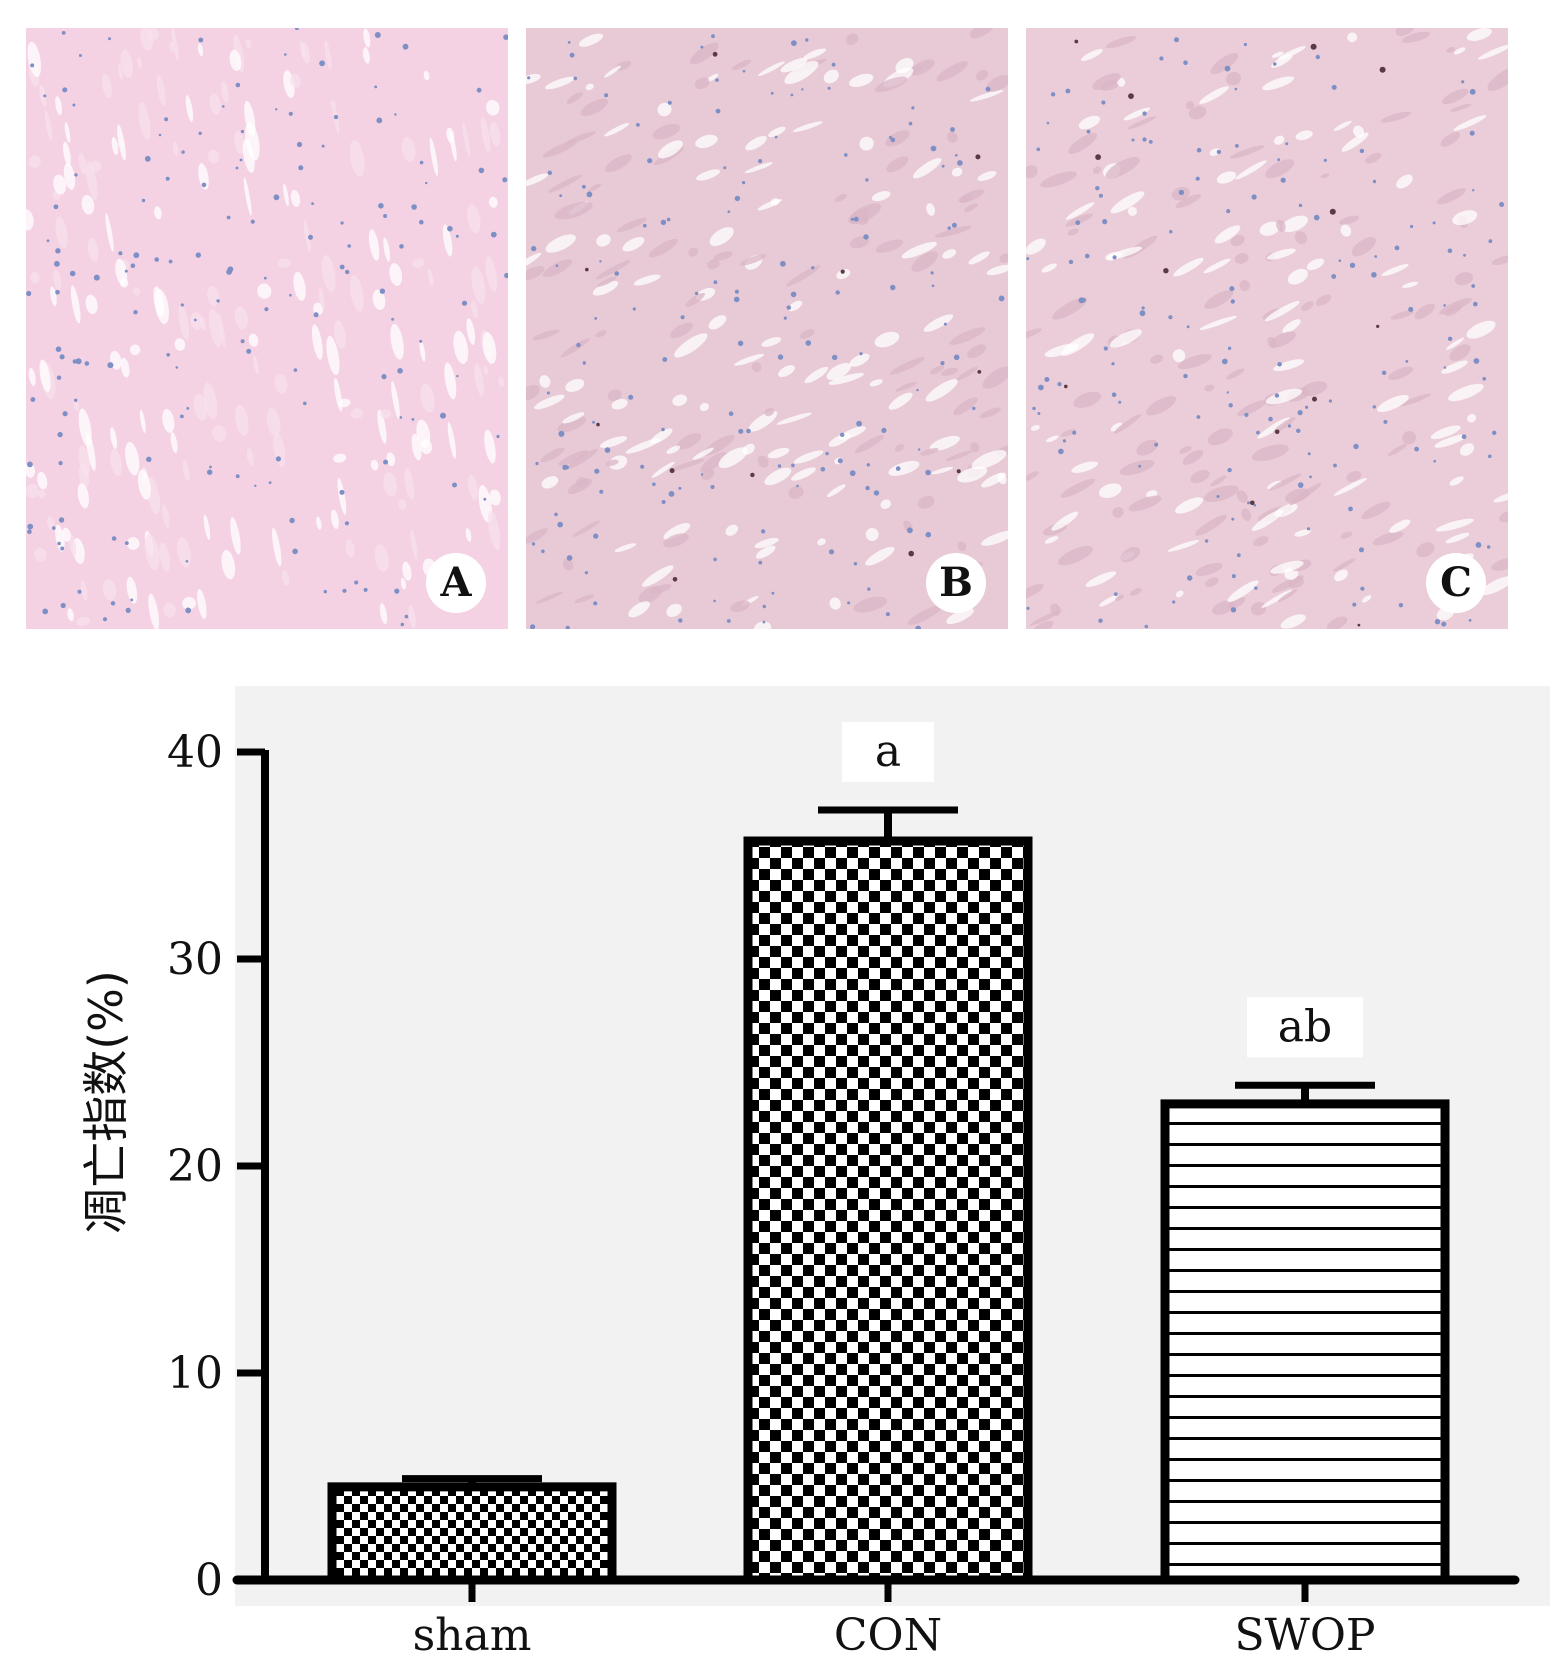 Image resolution: width=1550 pixels, height=1654 pixels. I want to click on y-tick-label-10: 10, so click(195, 1373).